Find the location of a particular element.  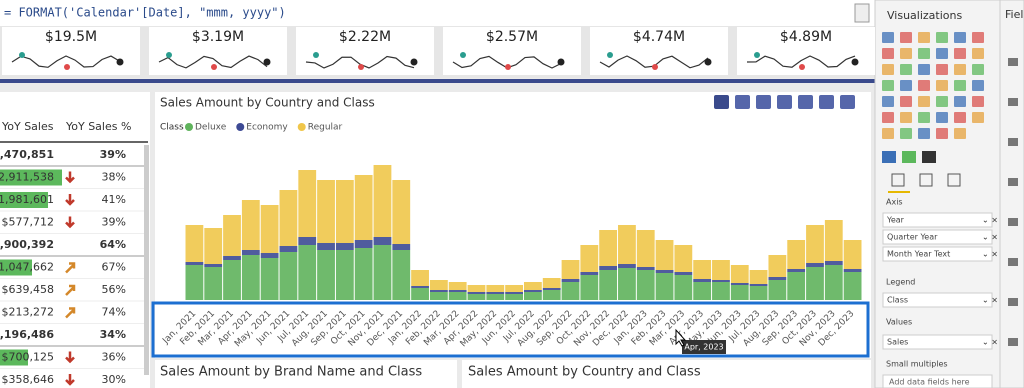

col-header: YoY Sales is located at coordinates (27, 126).